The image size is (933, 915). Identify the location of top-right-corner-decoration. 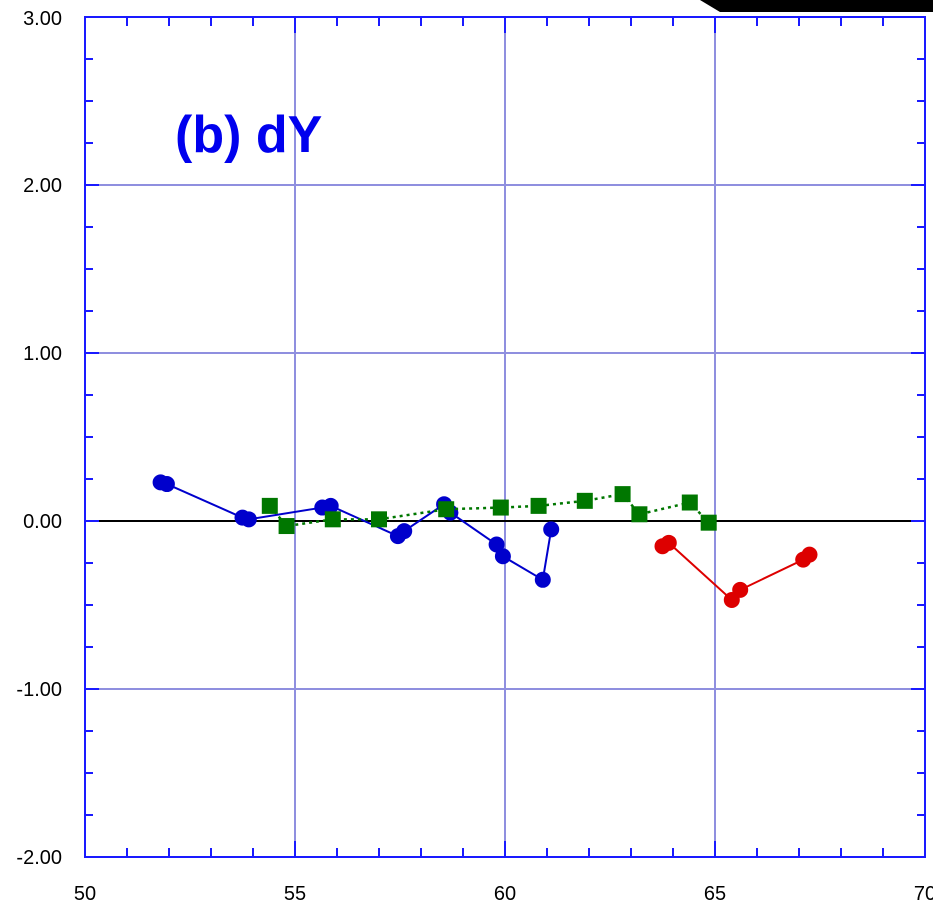
(816, 6).